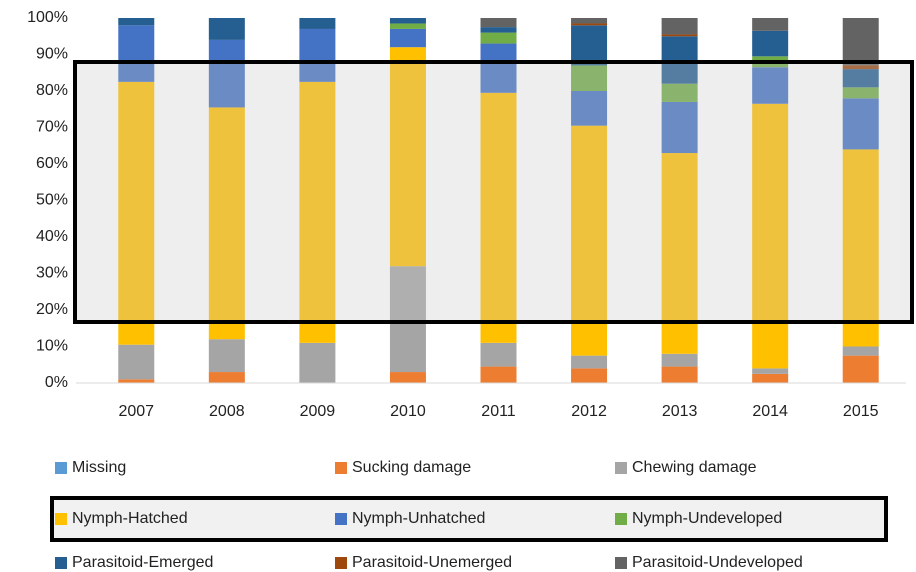  Describe the element at coordinates (227, 411) in the screenshot. I see `x-tick-label: 2008` at that location.